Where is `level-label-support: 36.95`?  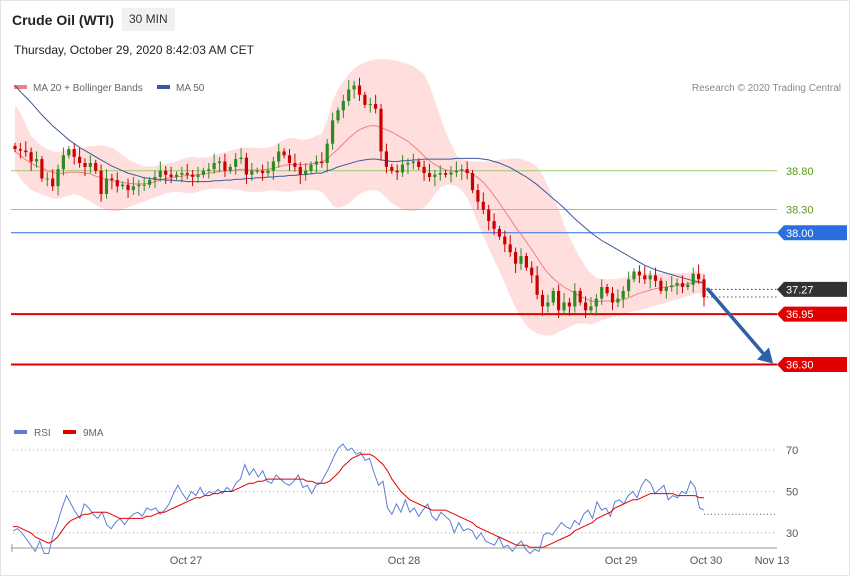 level-label-support: 36.95 is located at coordinates (800, 315).